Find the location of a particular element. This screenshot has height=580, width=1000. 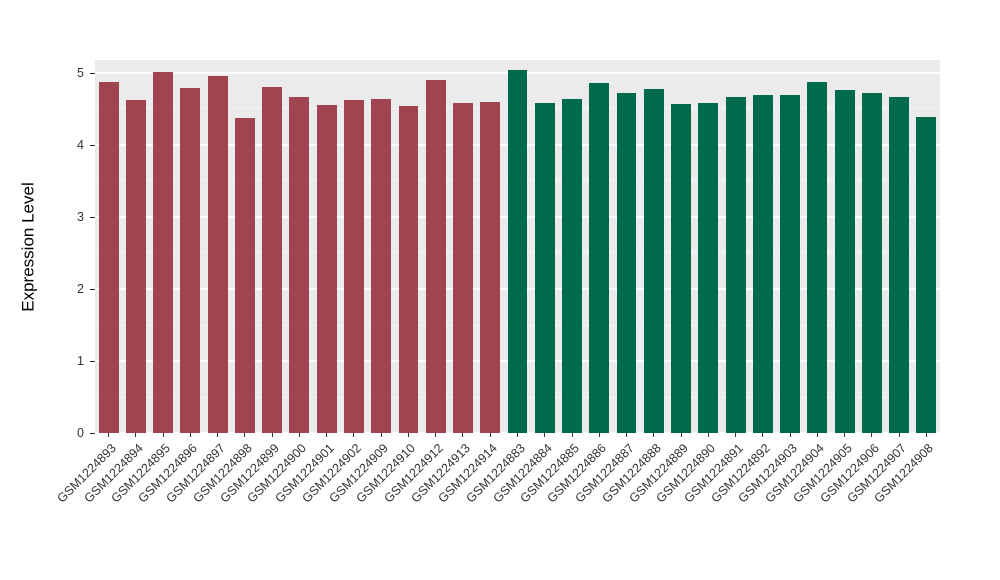

bar-GSM1224903 is located at coordinates (790, 263).